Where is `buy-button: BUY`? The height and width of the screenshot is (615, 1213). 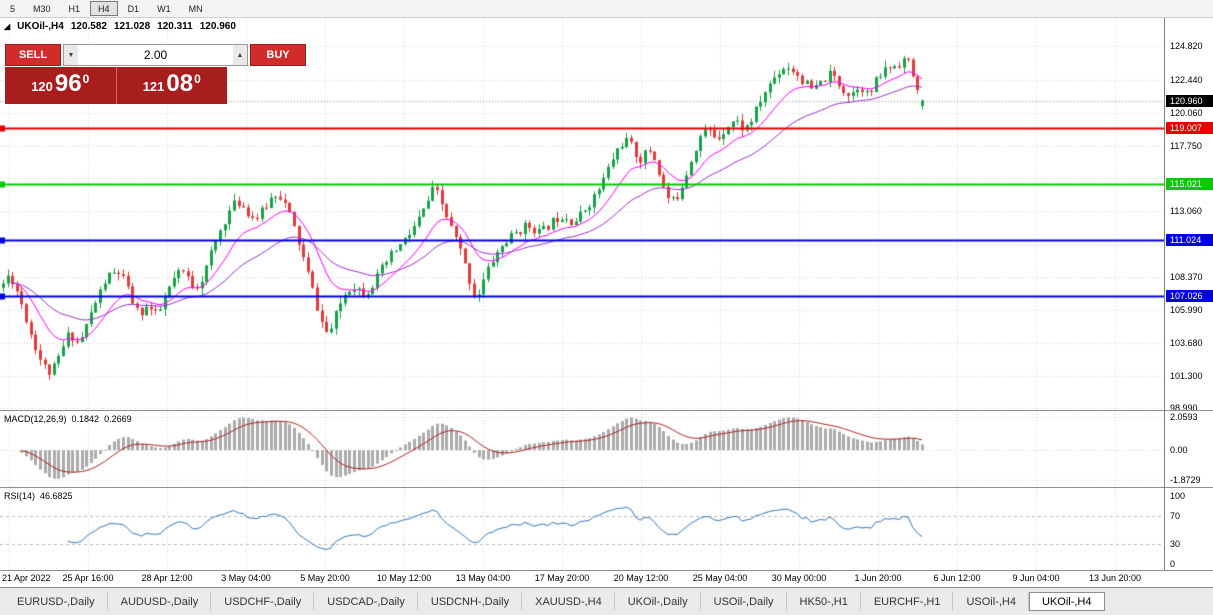
buy-button: BUY is located at coordinates (278, 55).